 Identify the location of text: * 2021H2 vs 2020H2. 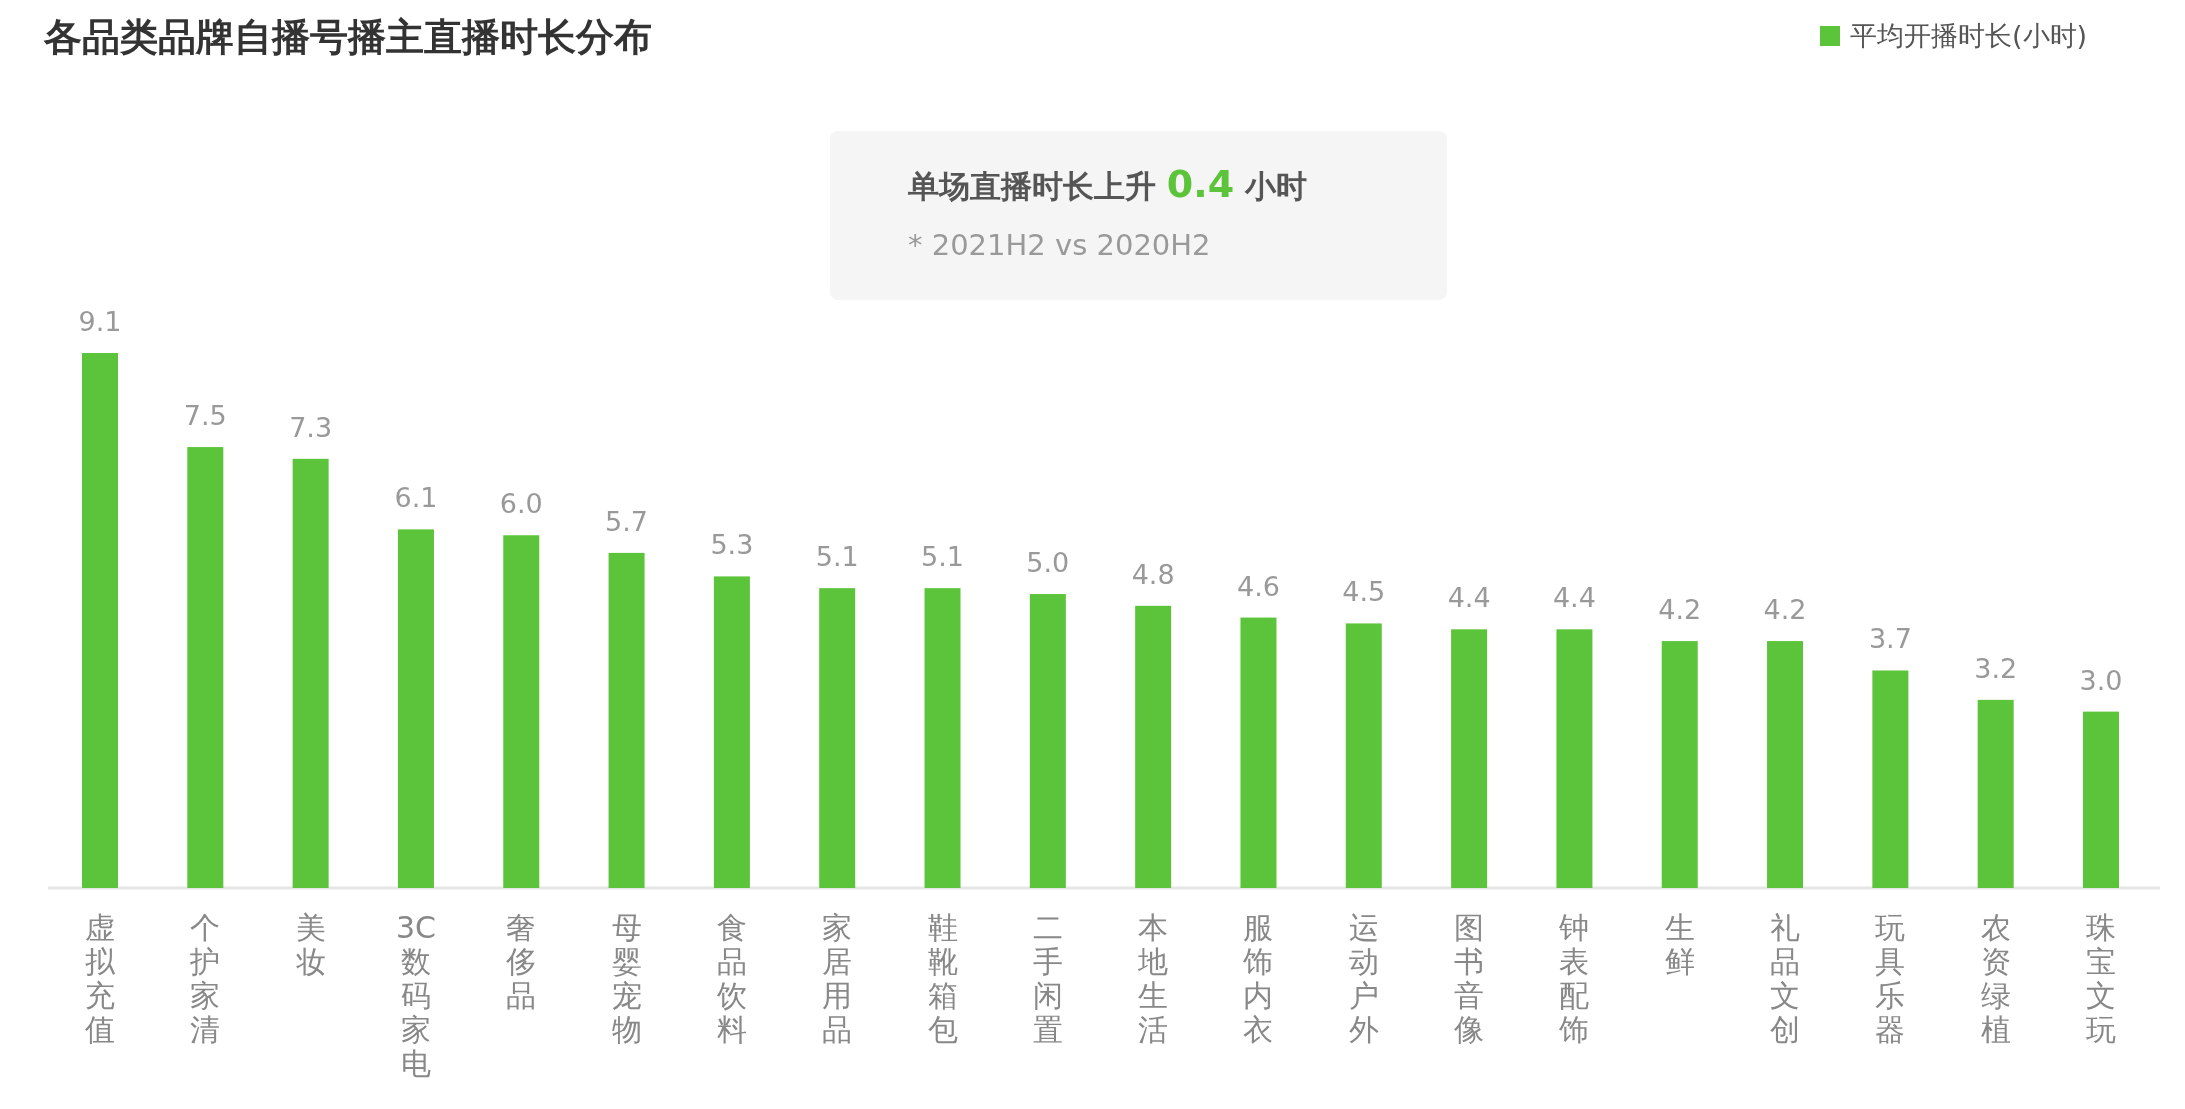
(1059, 245).